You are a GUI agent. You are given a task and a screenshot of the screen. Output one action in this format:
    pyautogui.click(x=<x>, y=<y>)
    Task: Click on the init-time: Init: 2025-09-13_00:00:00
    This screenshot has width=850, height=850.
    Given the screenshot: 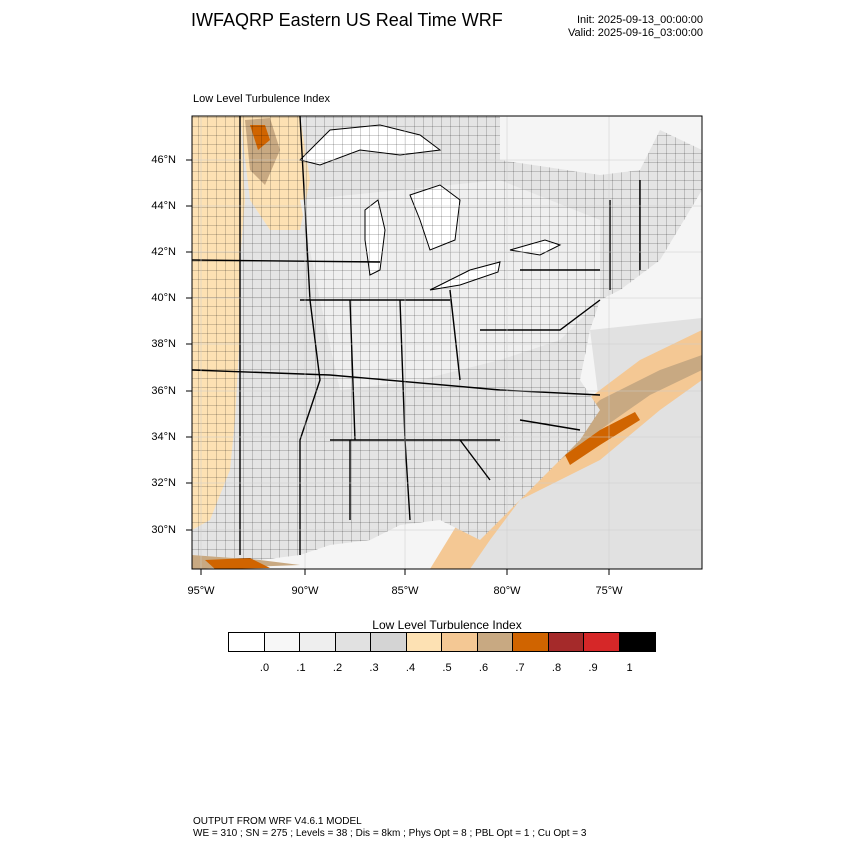 What is the action you would take?
    pyautogui.click(x=640, y=20)
    